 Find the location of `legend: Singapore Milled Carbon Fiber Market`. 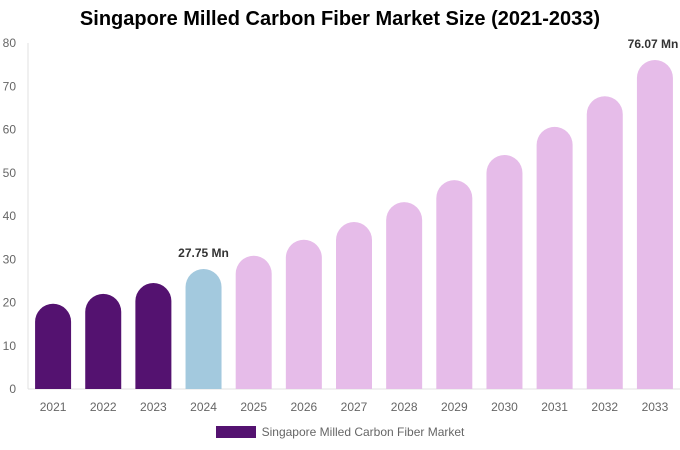

legend: Singapore Milled Carbon Fiber Market is located at coordinates (340, 432).